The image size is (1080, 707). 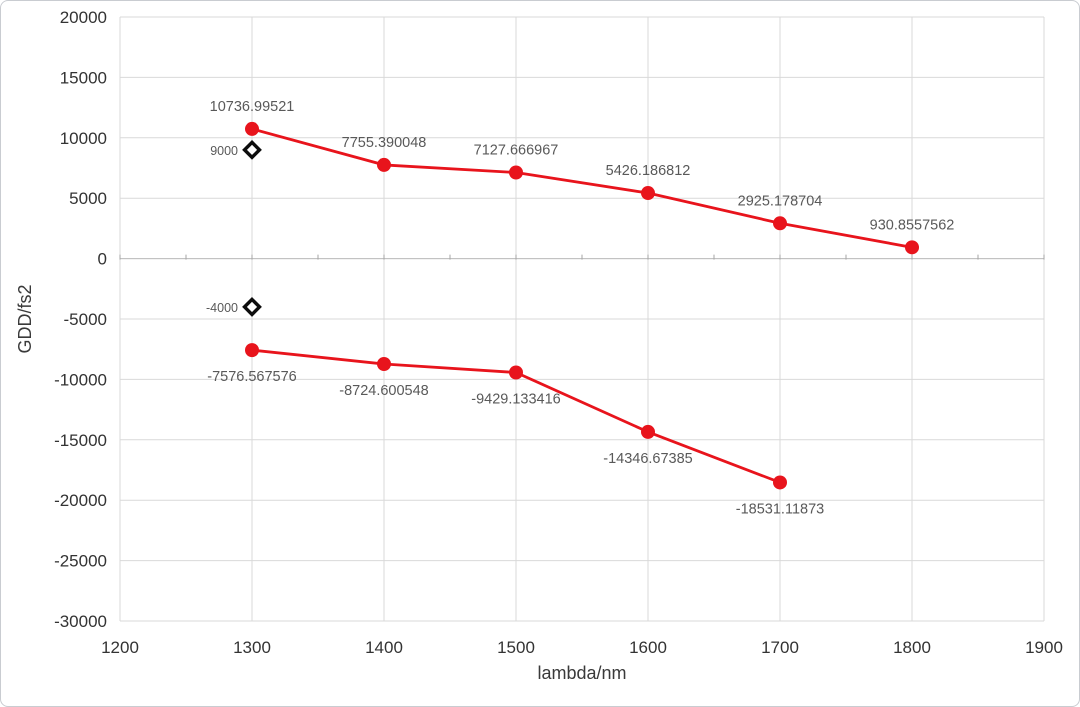 I want to click on y-tick-label: -25000, so click(x=80, y=561).